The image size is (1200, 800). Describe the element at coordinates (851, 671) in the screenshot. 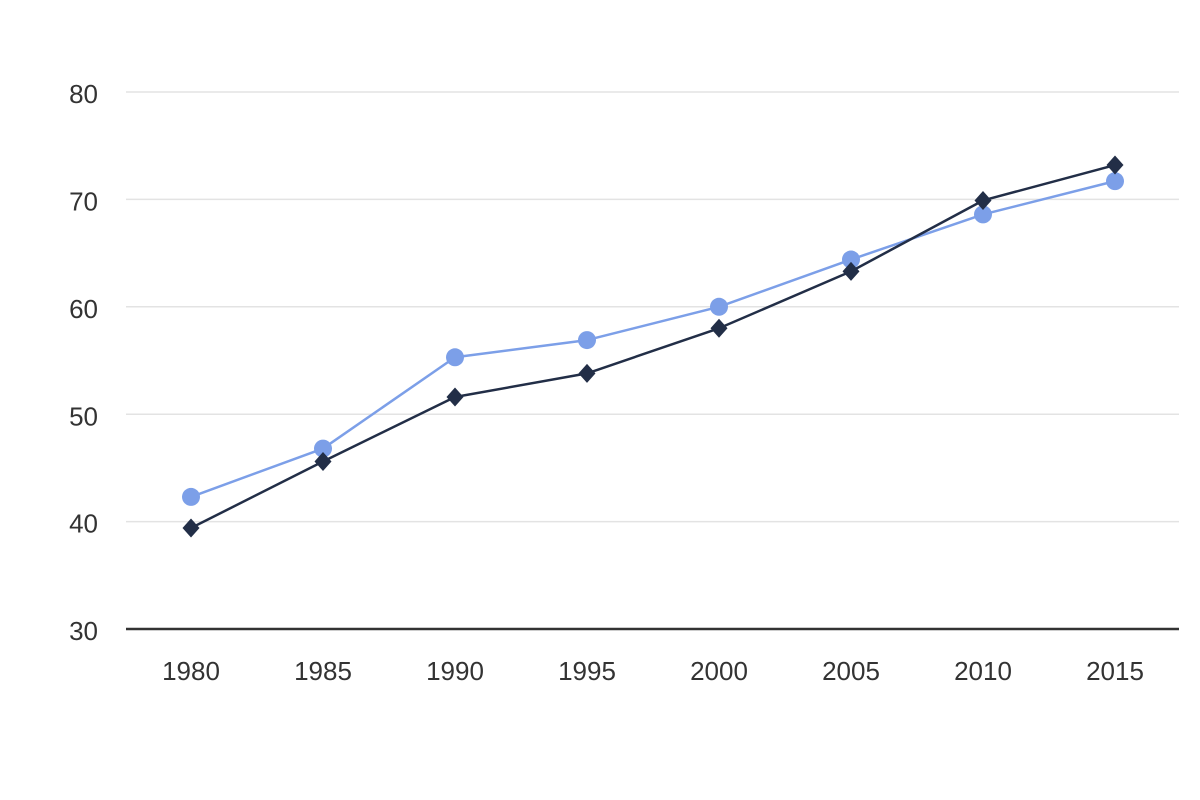

I see `x-tick-label: 2005` at that location.